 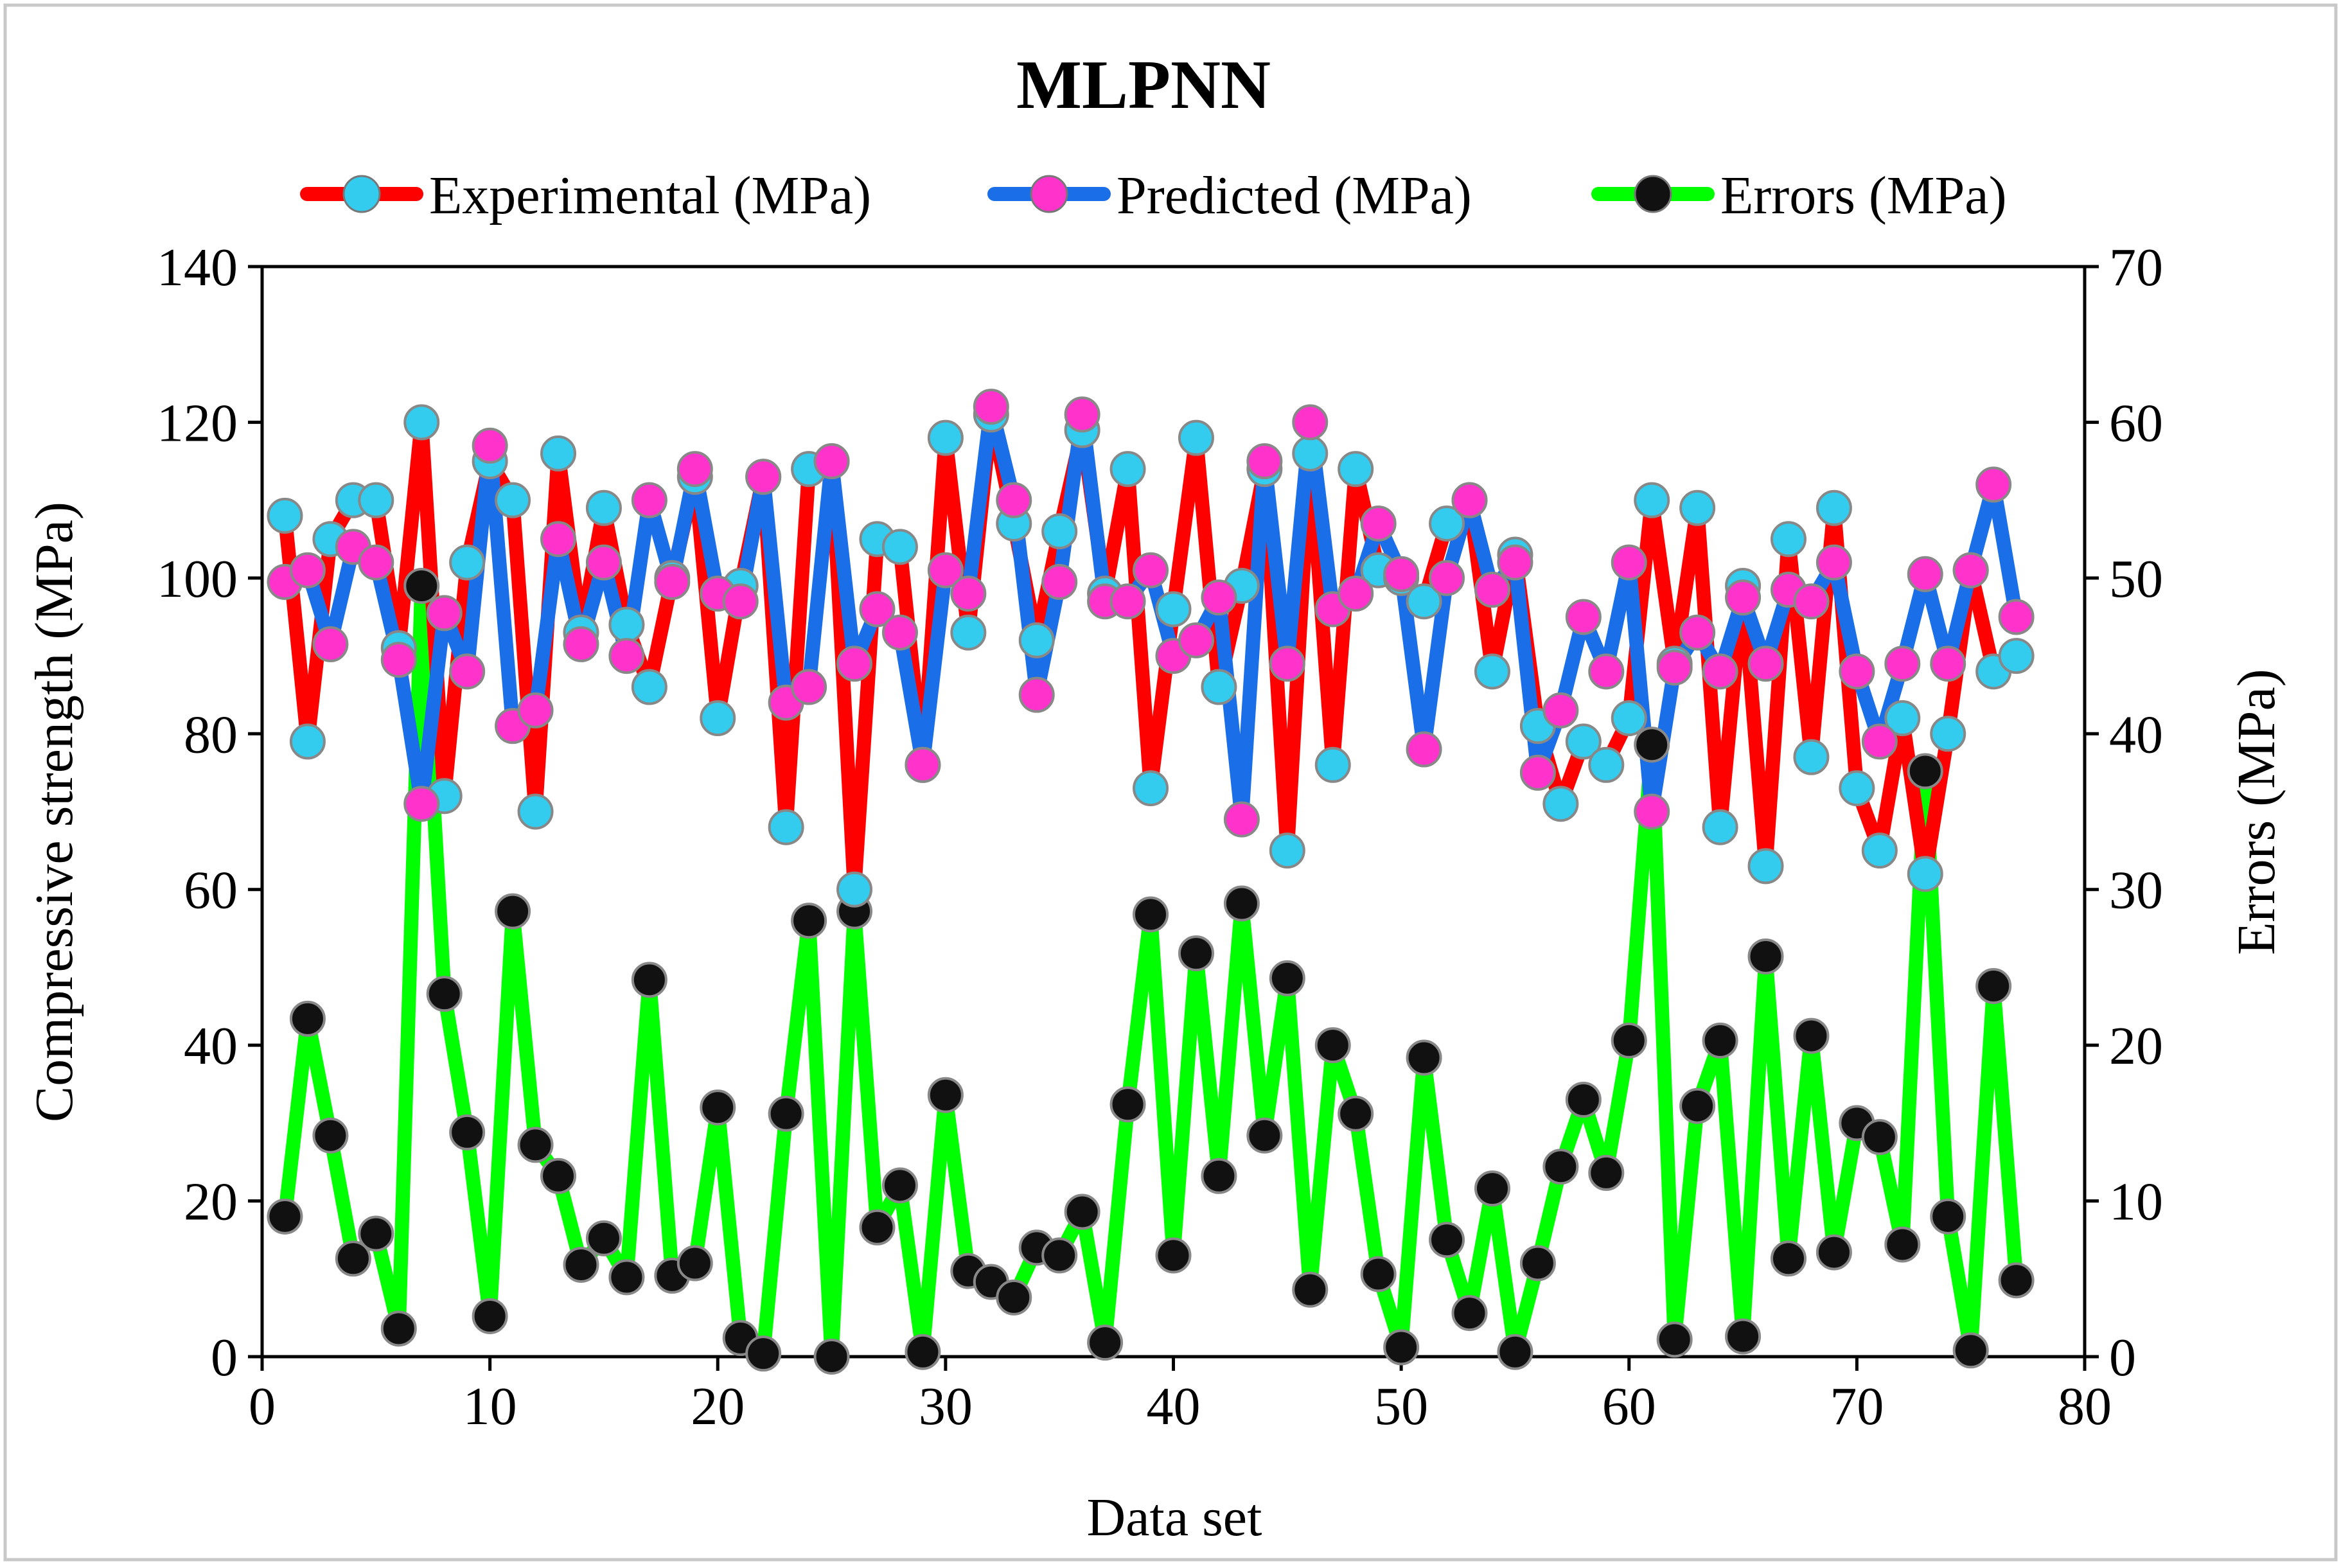 I want to click on y2-tick-label: 40, so click(x=2136, y=735).